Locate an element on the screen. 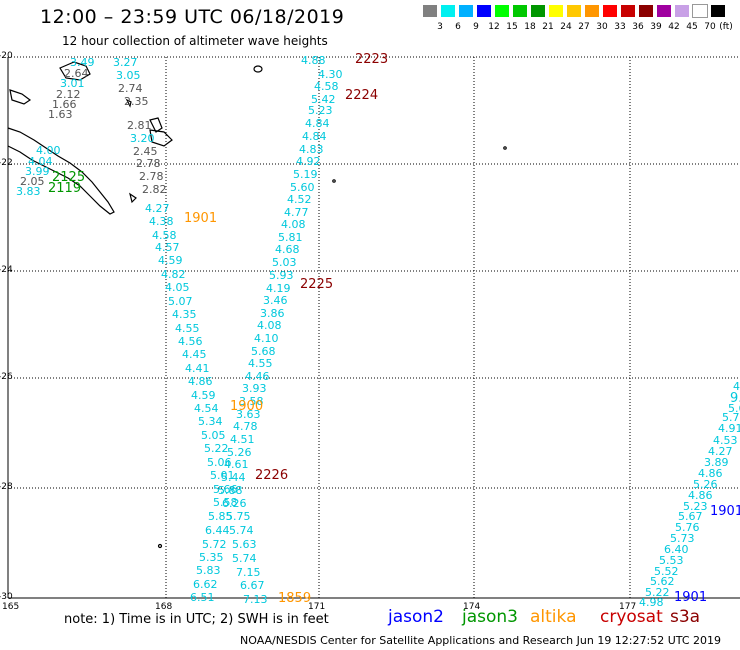 Image resolution: width=740 pixels, height=650 pixels. wave-height-value: 5.88 is located at coordinates (230, 490).